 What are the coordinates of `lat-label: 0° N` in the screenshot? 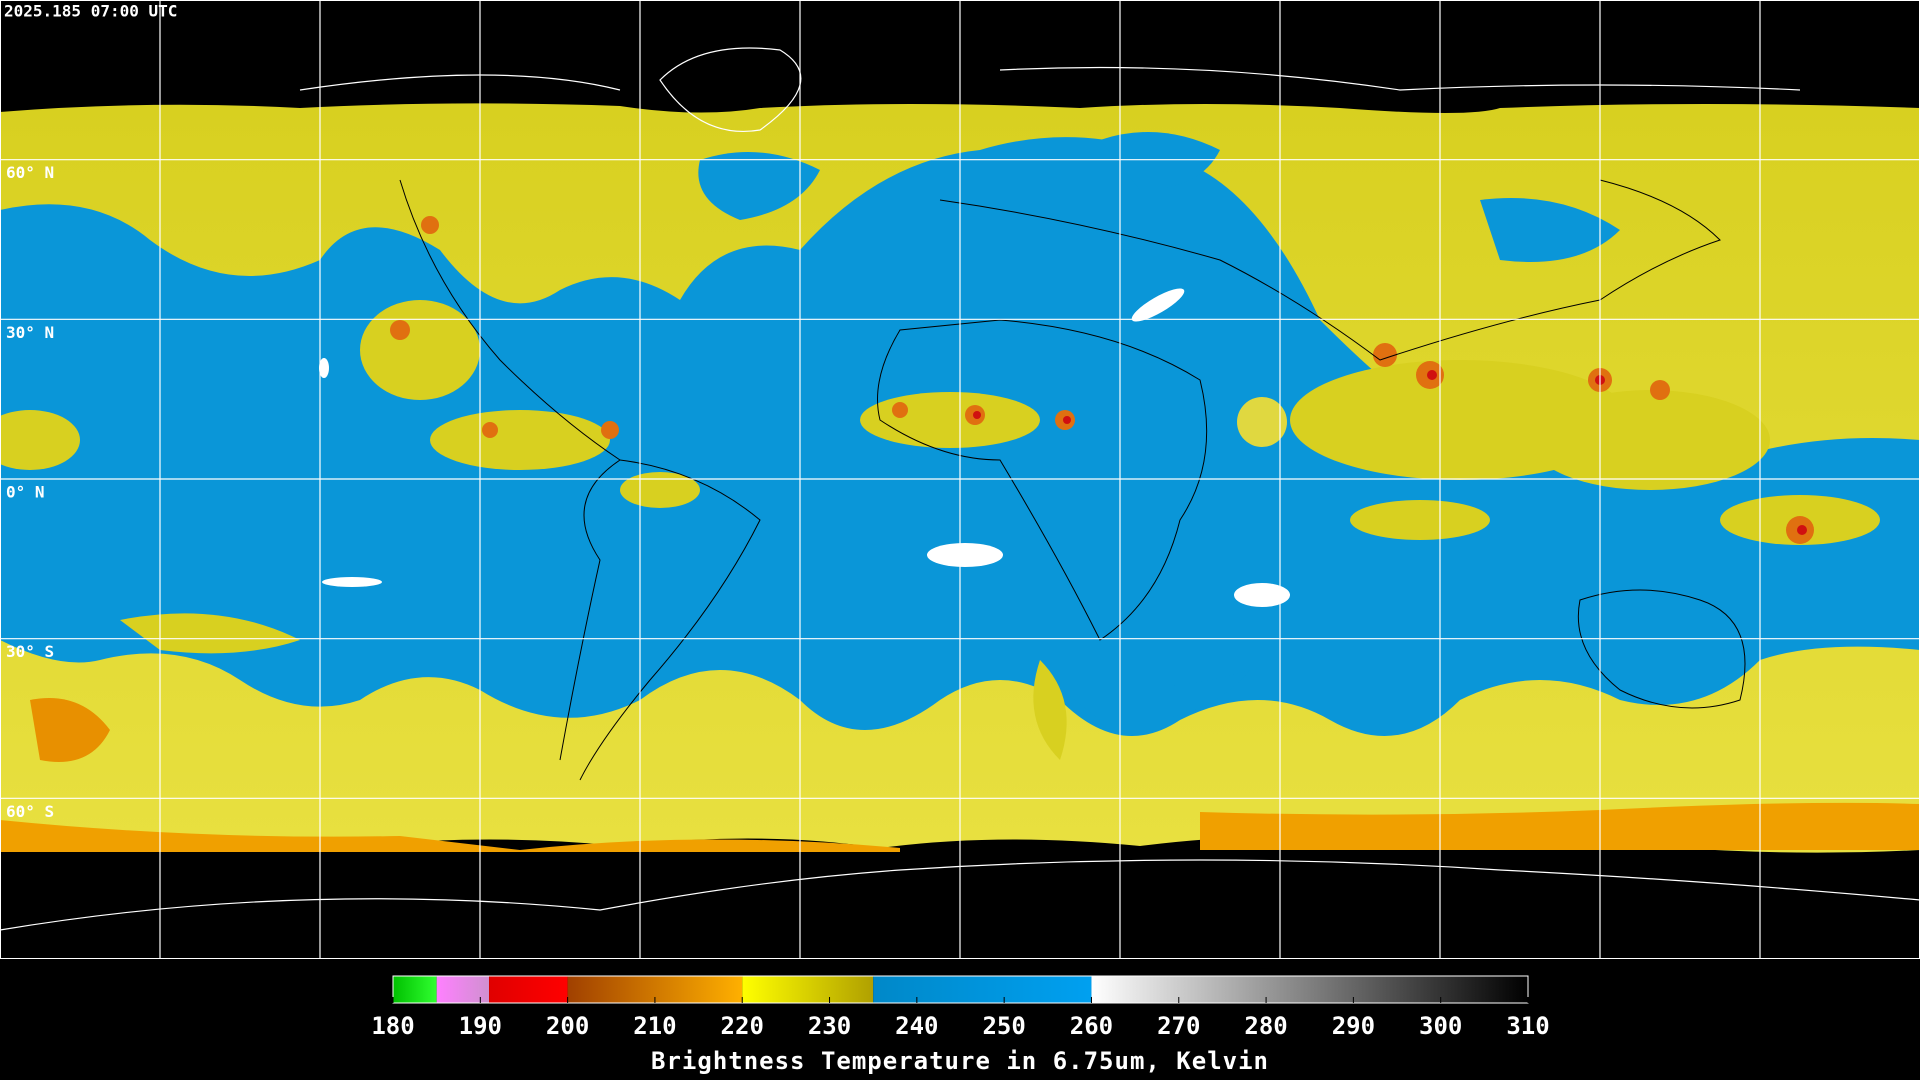 It's located at (25, 492).